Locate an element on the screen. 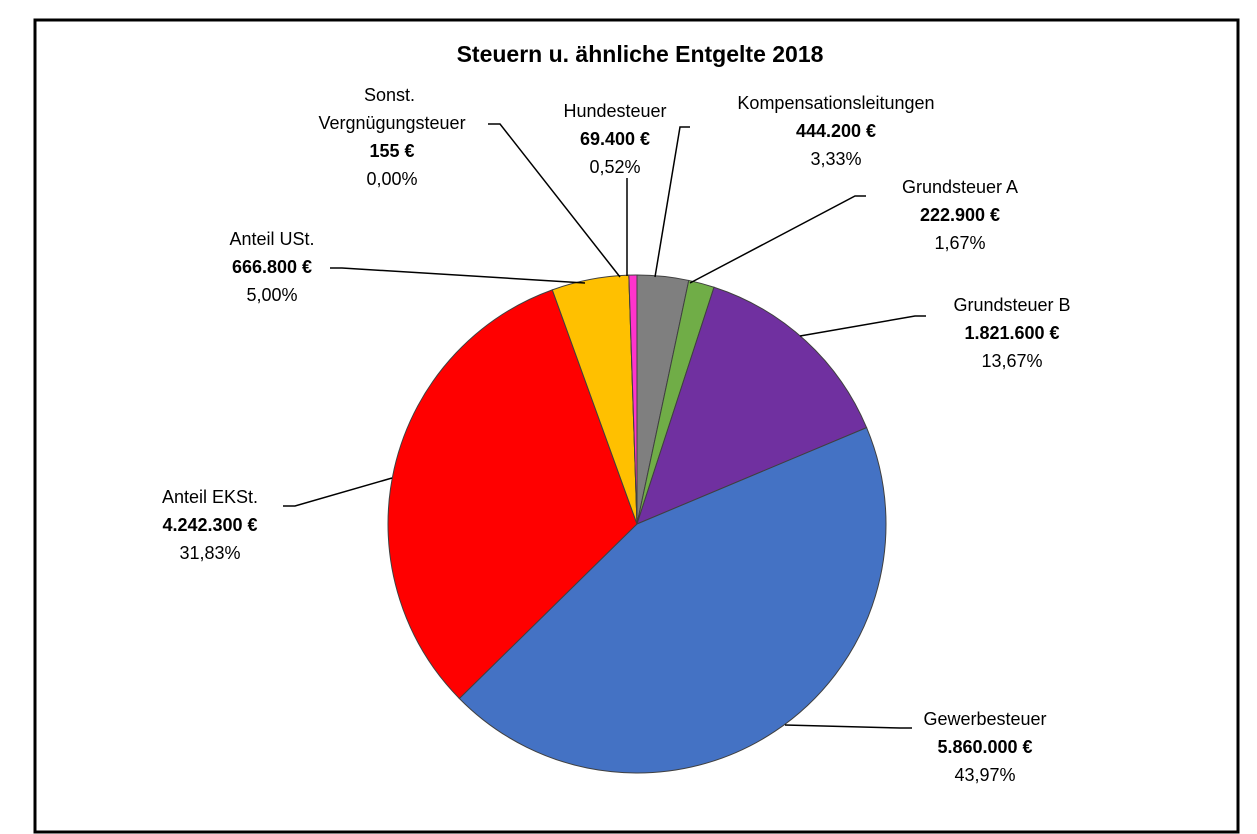  percent-label: 0,00% is located at coordinates (391, 179).